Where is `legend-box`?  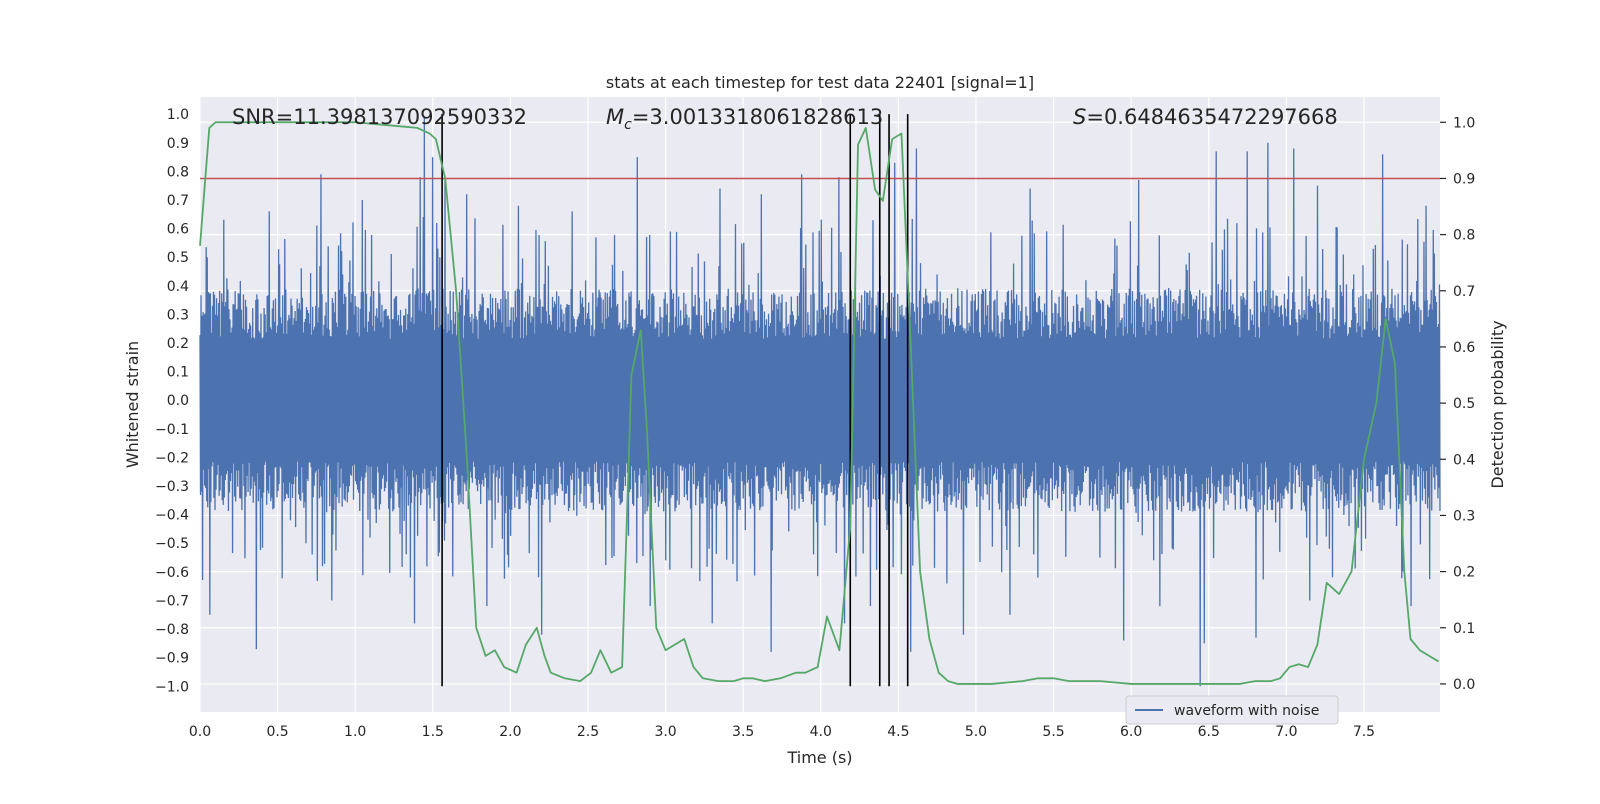
legend-box is located at coordinates (1232, 710).